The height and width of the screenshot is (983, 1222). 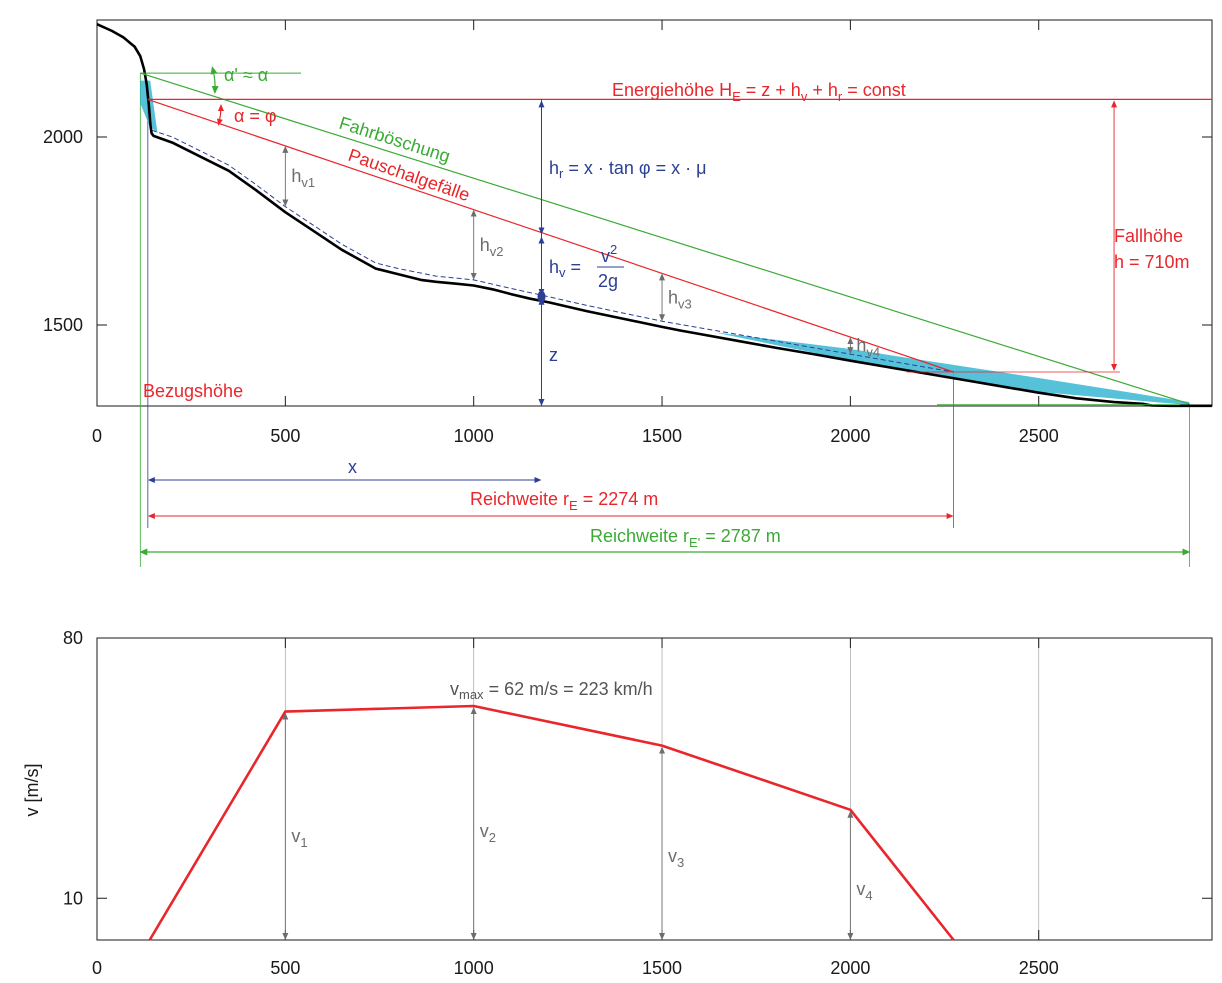 What do you see at coordinates (608, 281) in the screenshot?
I see `hv-formula-denominator: 2g` at bounding box center [608, 281].